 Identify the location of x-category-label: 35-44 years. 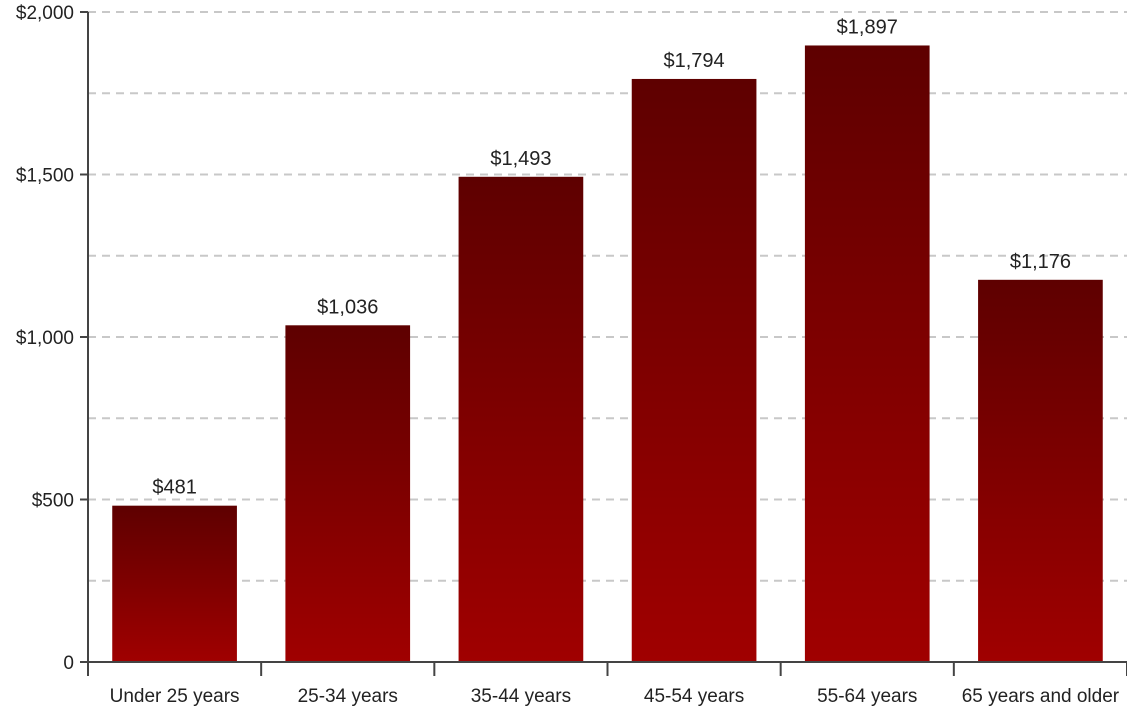
(521, 696).